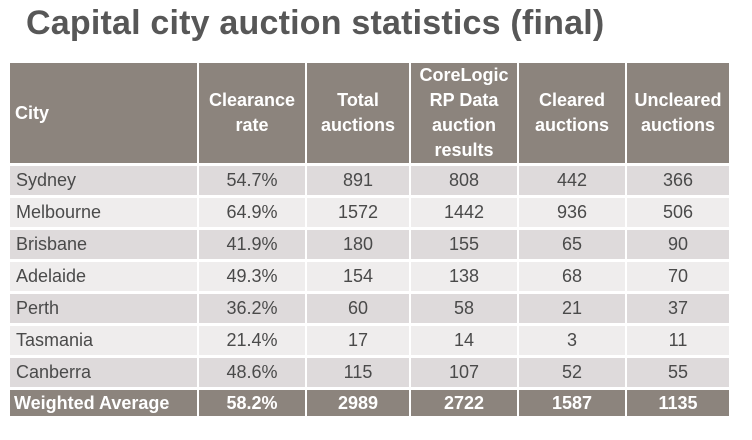  I want to click on cell-clearance-rate: 21.4%, so click(252, 340).